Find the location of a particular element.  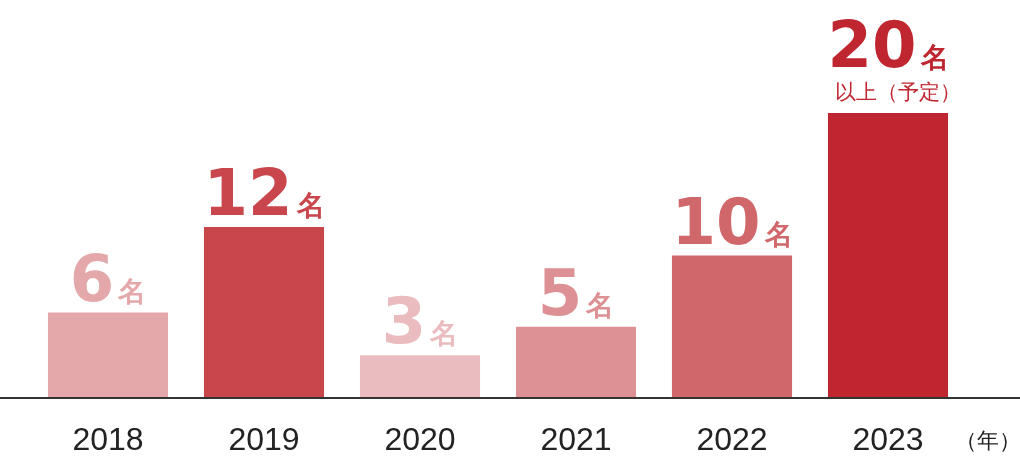

x-tick-label: 2021 is located at coordinates (576, 439).